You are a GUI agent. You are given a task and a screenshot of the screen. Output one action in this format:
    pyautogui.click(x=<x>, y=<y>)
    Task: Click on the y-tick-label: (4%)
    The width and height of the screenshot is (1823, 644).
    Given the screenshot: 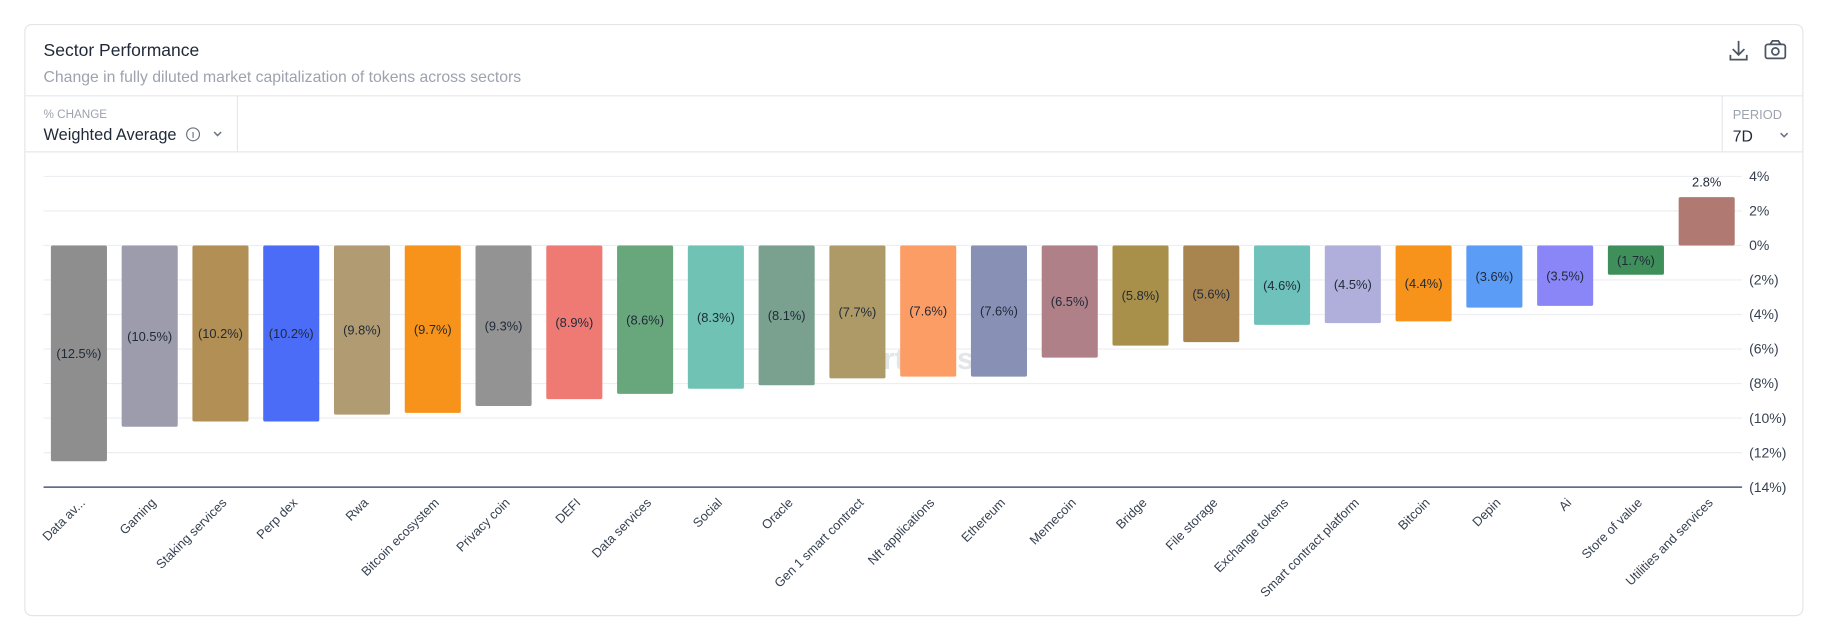 What is the action you would take?
    pyautogui.click(x=1764, y=314)
    